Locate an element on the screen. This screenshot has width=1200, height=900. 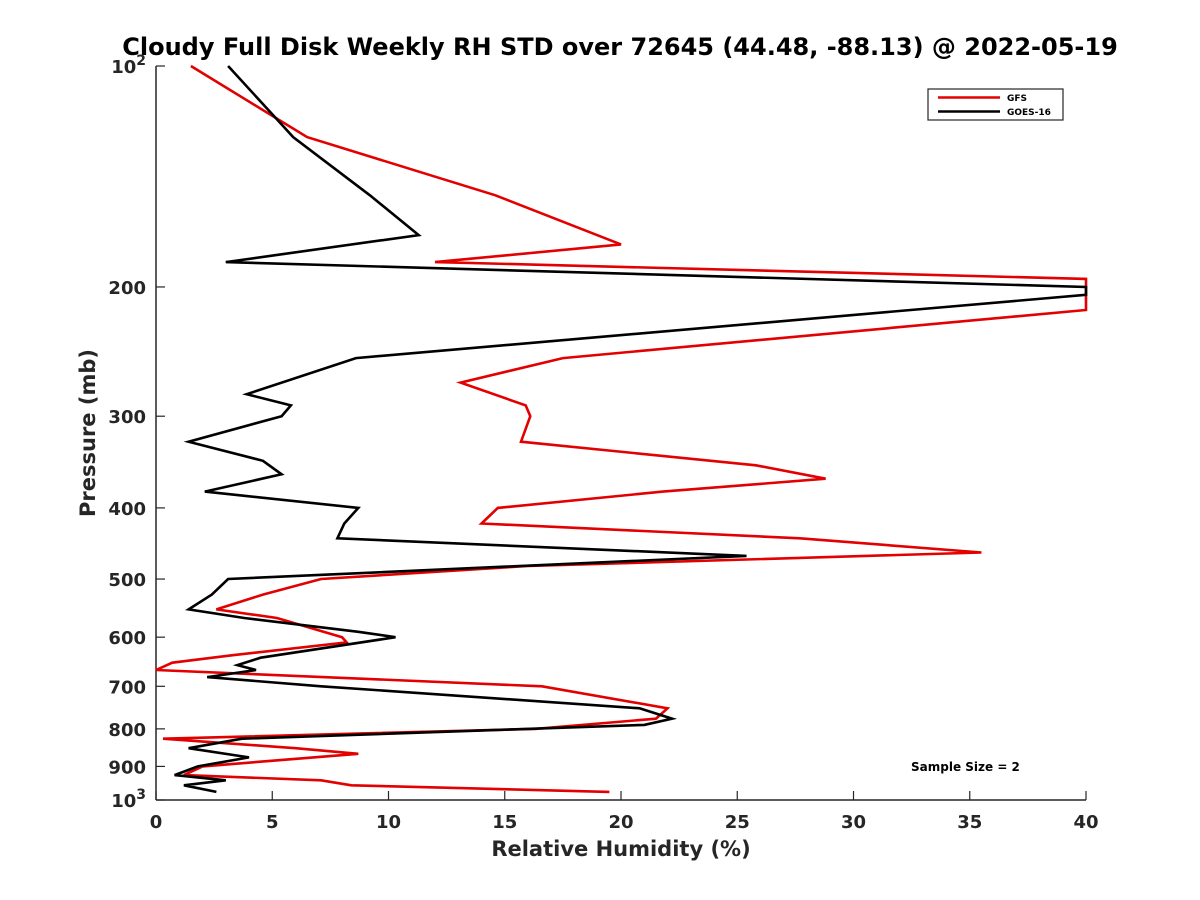
y-tick-label: 10³ is located at coordinates (128, 799).